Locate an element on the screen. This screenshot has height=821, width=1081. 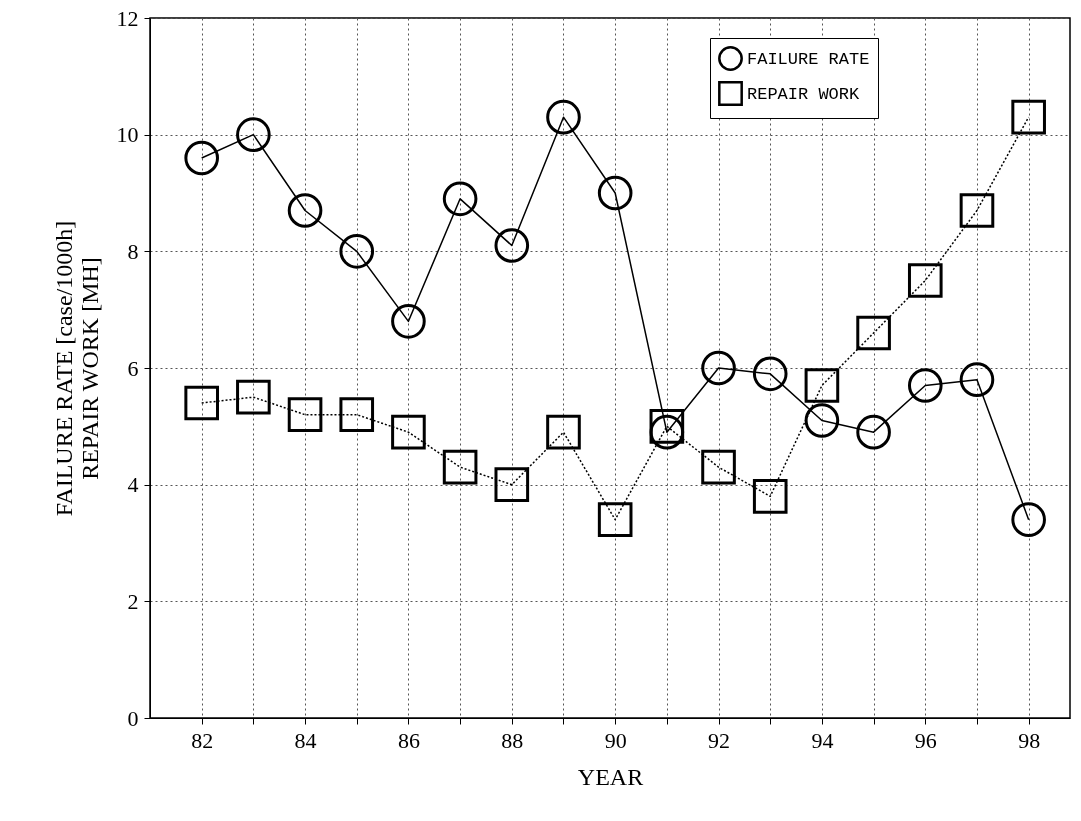
x-tick-label: 98 is located at coordinates (1029, 740).